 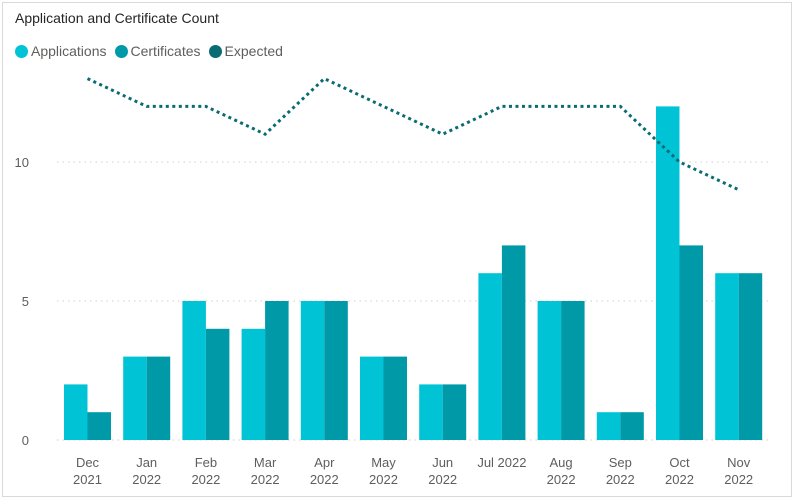 I want to click on x-tick-label: Jul 2022, so click(x=501, y=462).